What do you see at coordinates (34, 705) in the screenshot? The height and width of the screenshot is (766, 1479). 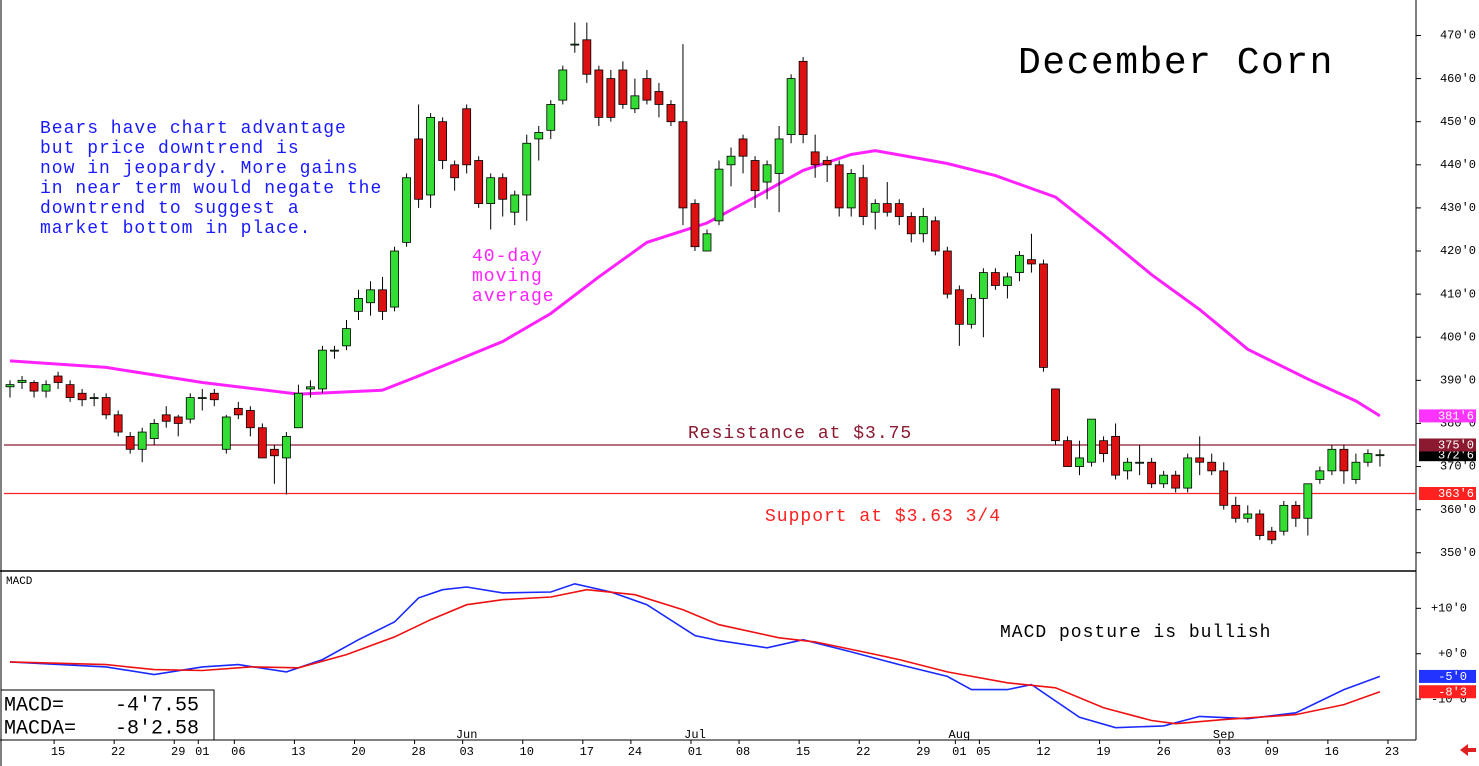 I see `readout-label: MACD=` at bounding box center [34, 705].